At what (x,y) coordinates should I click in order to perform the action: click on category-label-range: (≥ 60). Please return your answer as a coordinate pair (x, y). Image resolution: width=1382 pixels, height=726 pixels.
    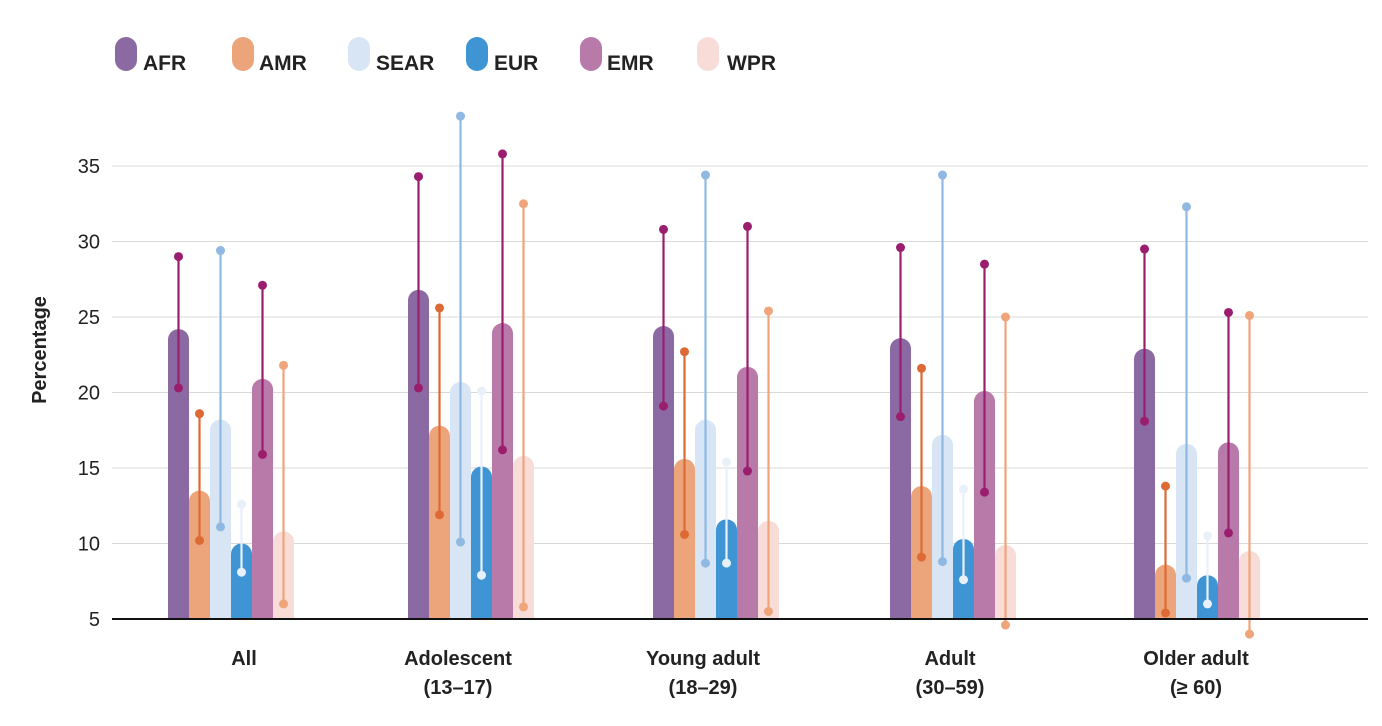
    Looking at the image, I should click on (1196, 688).